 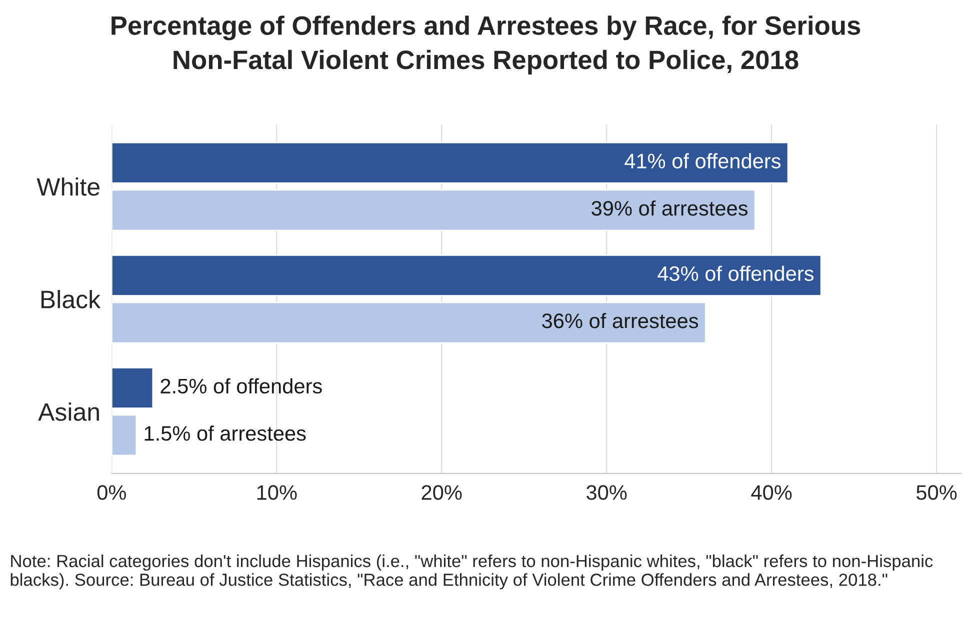 I want to click on y-tick-label: Black, so click(x=71, y=299).